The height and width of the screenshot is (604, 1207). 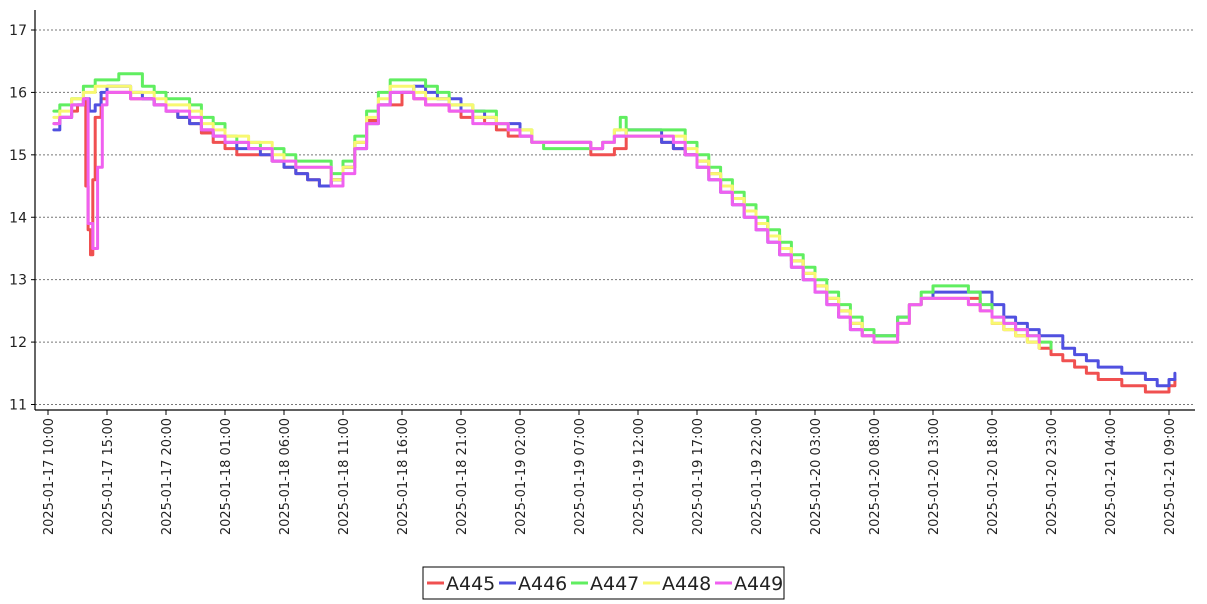 What do you see at coordinates (18, 31) in the screenshot?
I see `y-tick-label: 17` at bounding box center [18, 31].